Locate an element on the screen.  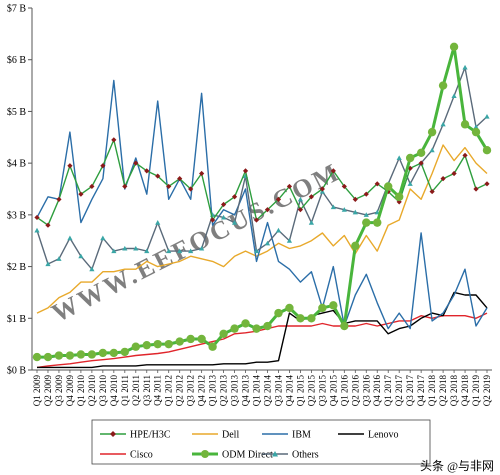
x-tick-label: Q2 2016 is located at coordinates (355, 391).